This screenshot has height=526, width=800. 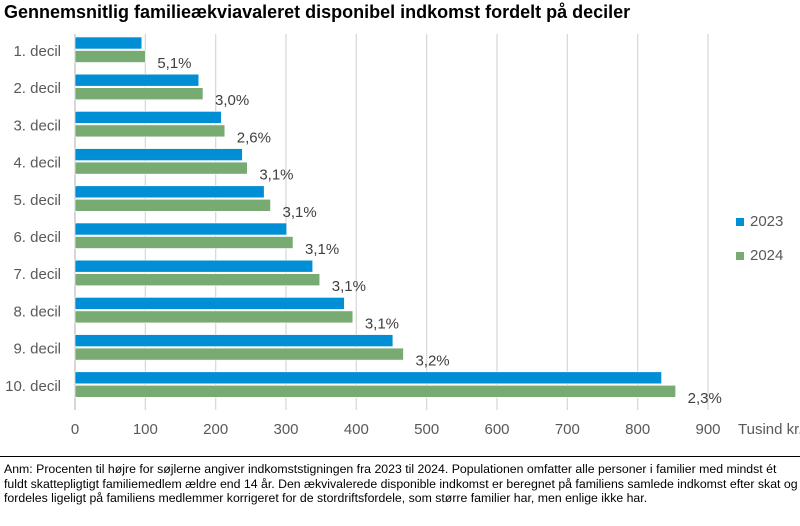 I want to click on x-tick-label: 100, so click(x=145, y=429).